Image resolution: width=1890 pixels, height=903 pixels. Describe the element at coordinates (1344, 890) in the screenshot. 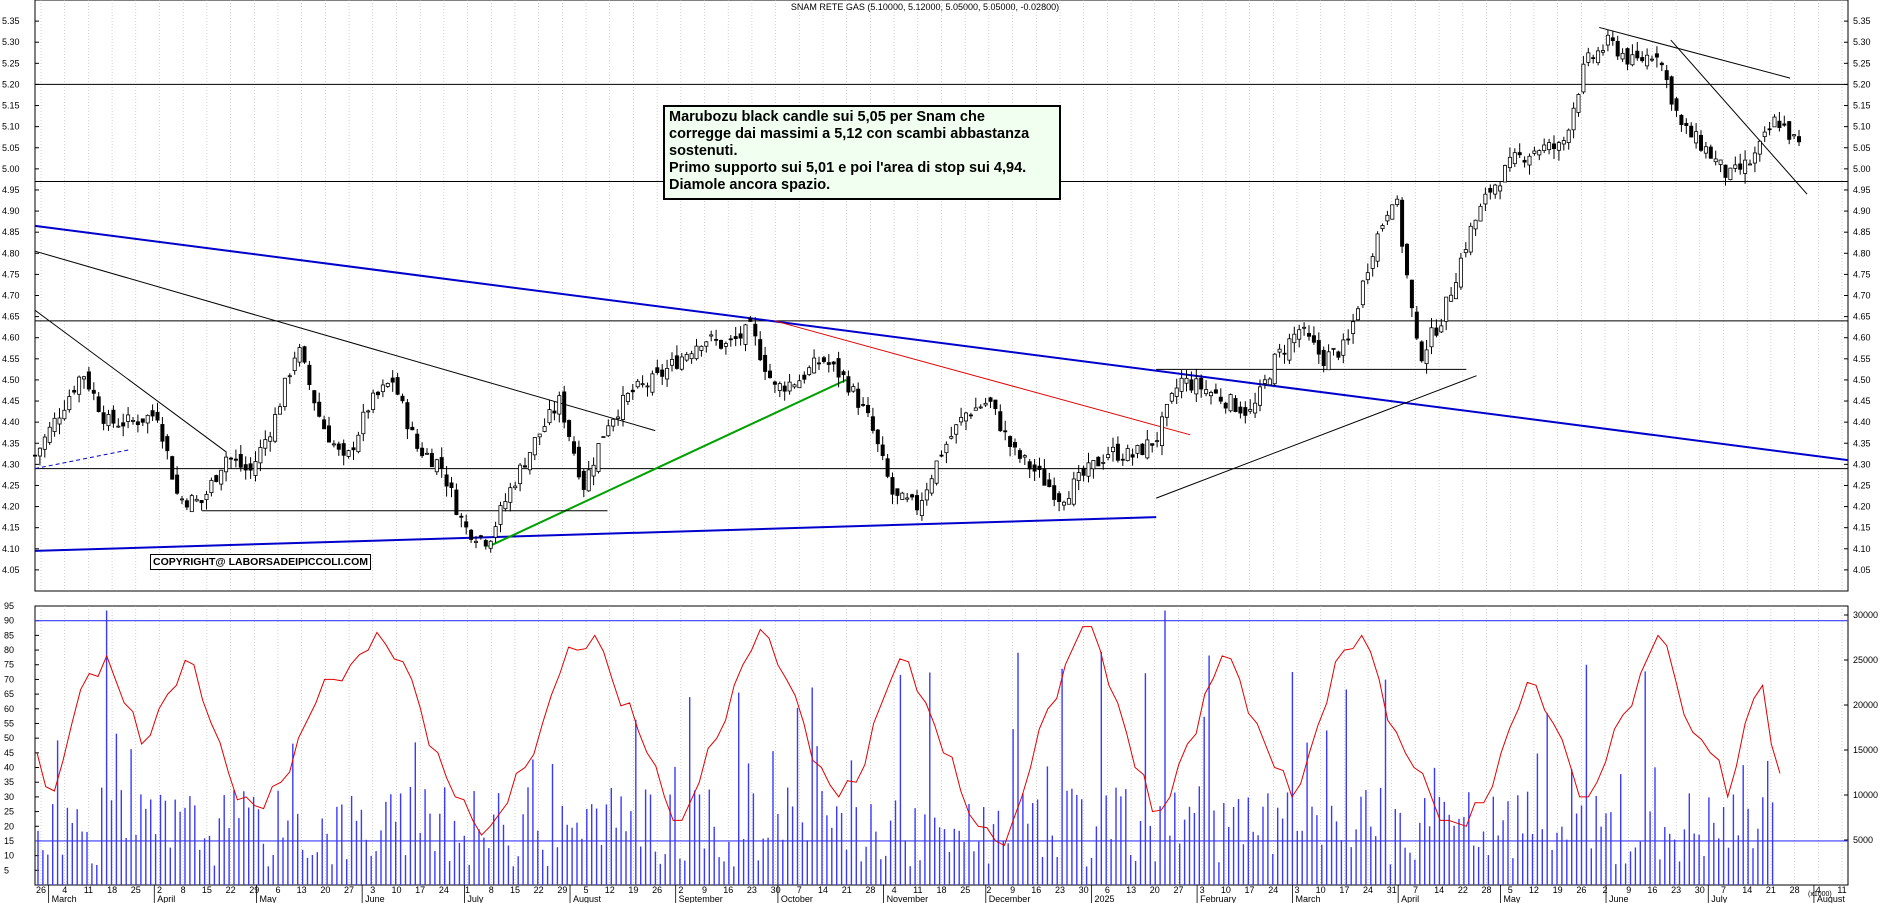

I see `x-day-tick-label: 17` at that location.